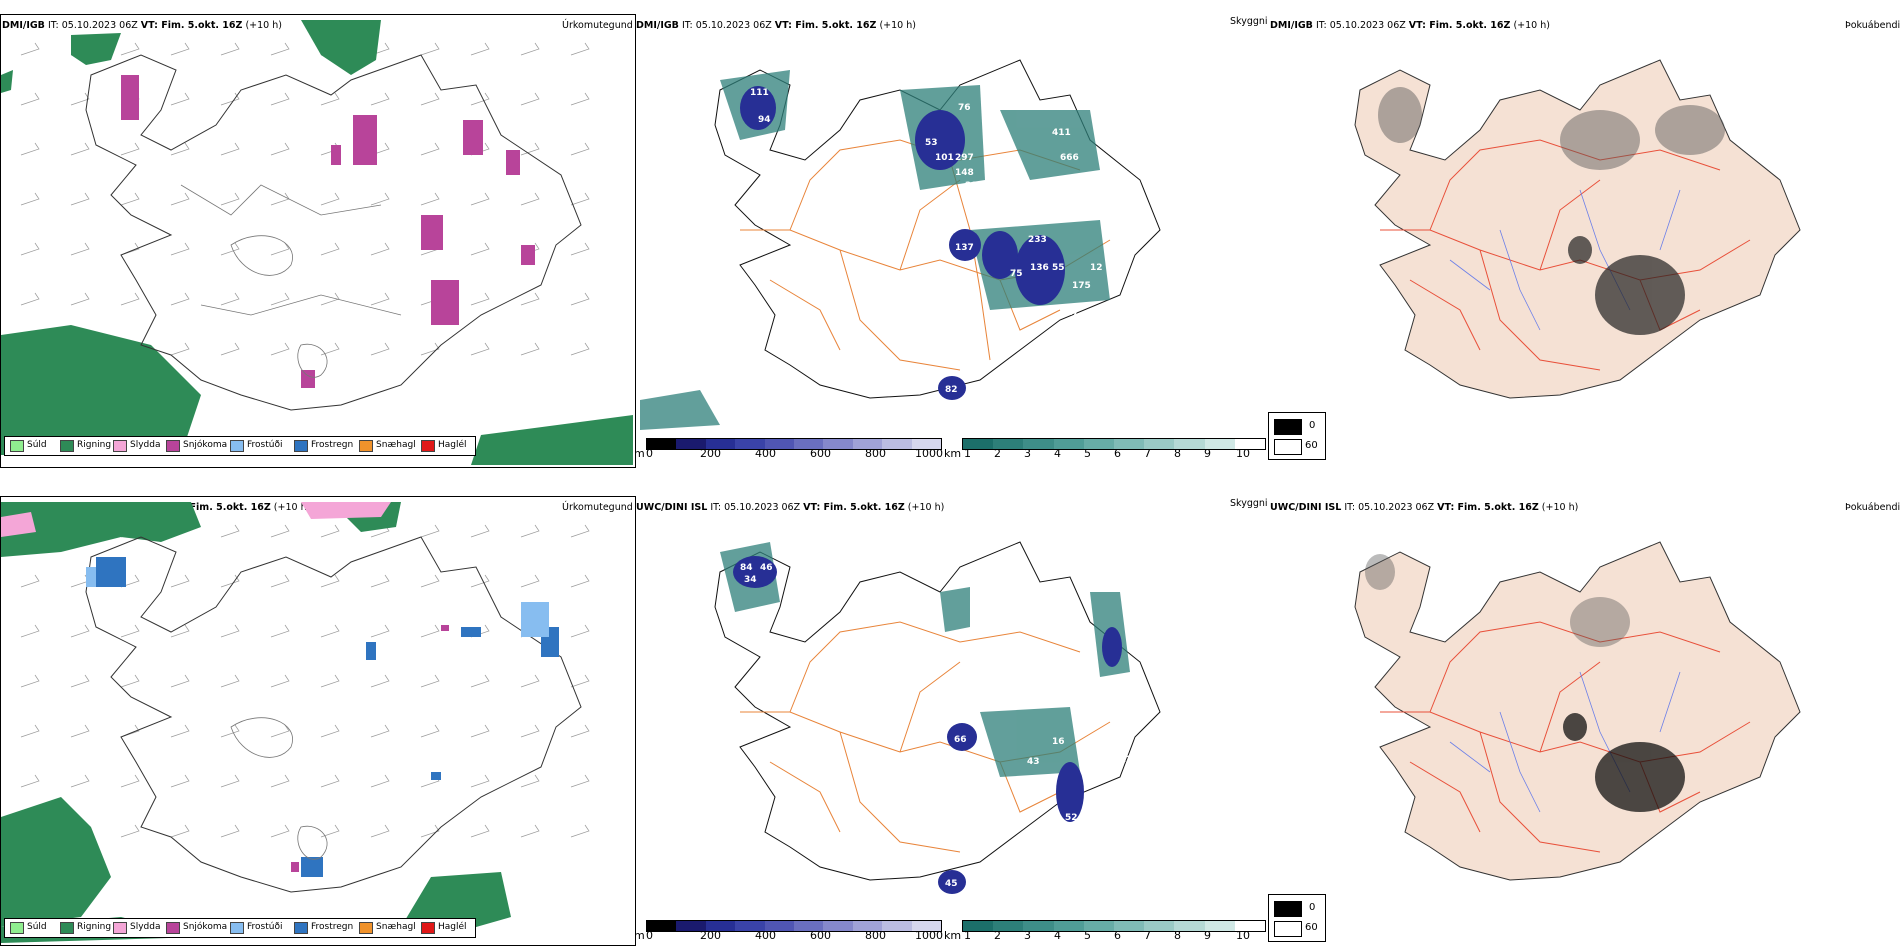  What do you see at coordinates (1037, 240) in the screenshot?
I see `cloudbase-label: 233` at bounding box center [1037, 240].